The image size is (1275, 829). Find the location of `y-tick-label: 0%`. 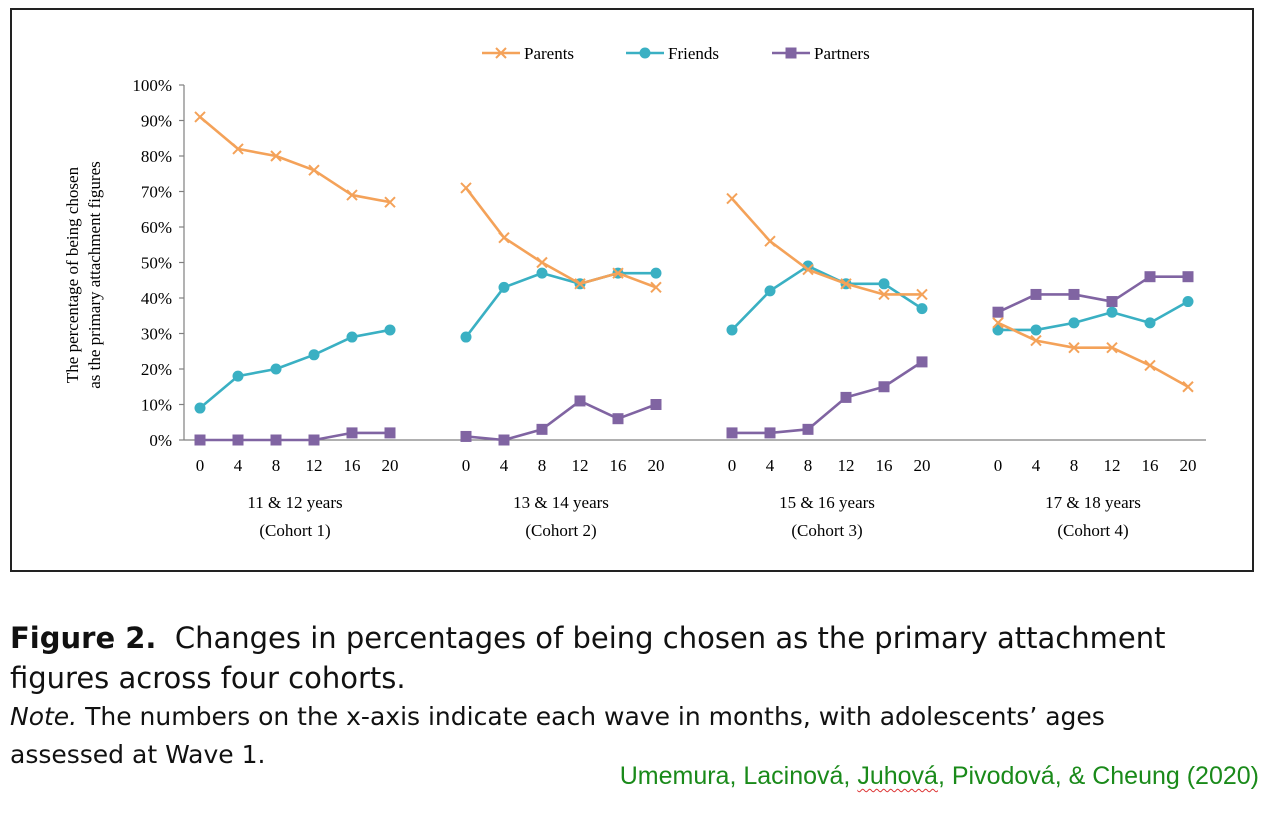

y-tick-label: 0% is located at coordinates (160, 440).